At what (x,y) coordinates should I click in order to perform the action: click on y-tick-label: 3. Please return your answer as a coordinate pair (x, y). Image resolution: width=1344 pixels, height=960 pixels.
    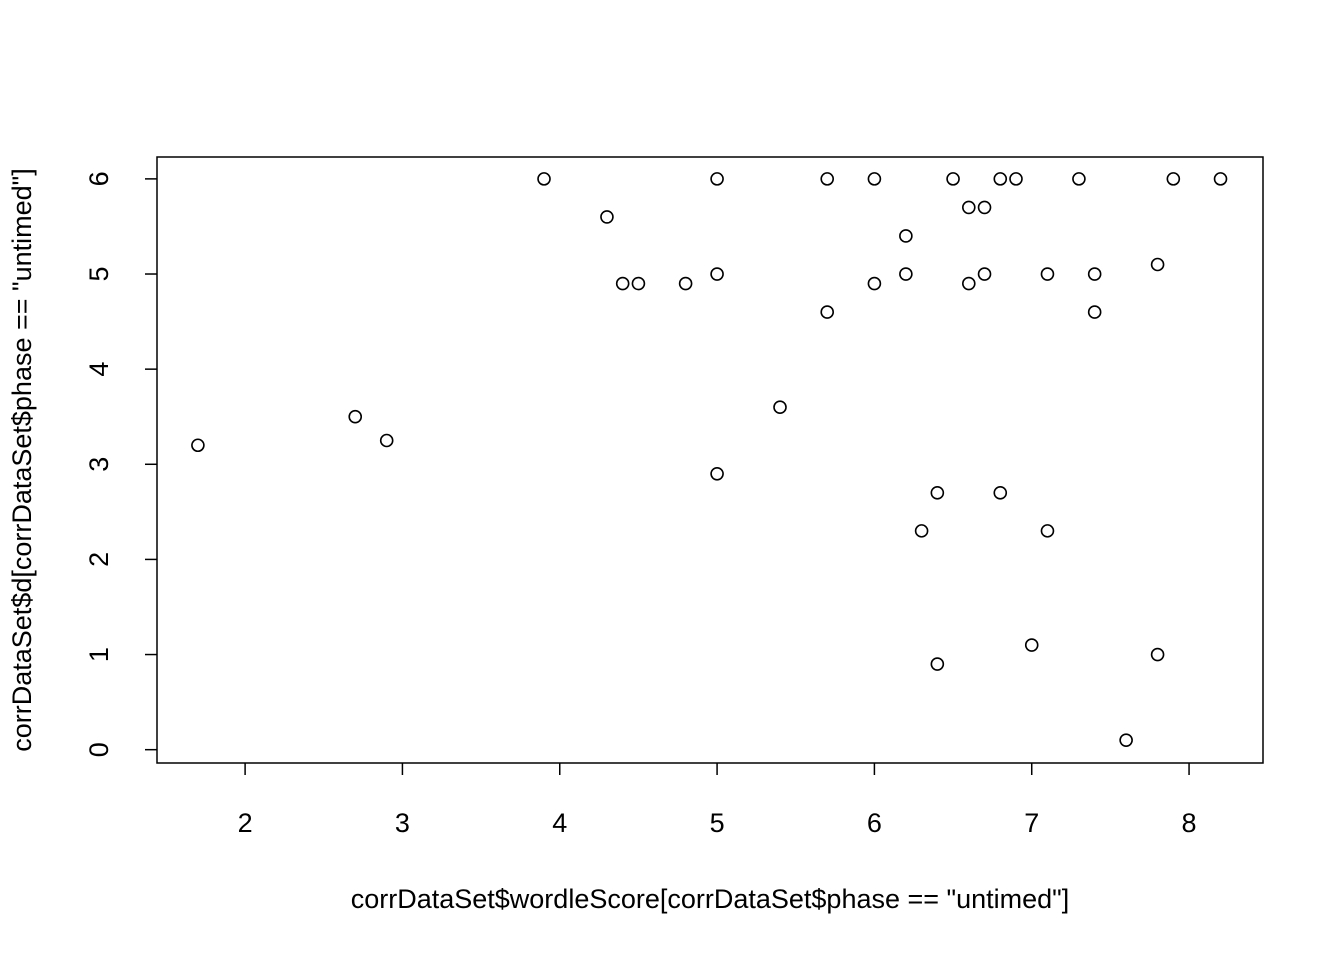
    Looking at the image, I should click on (99, 464).